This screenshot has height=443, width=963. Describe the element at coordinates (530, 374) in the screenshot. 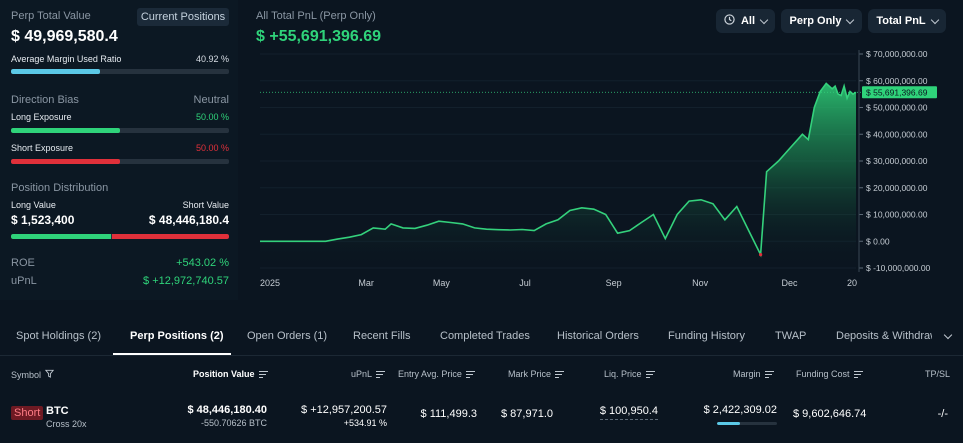

I see `col-mark-price-label: Mark Price` at that location.